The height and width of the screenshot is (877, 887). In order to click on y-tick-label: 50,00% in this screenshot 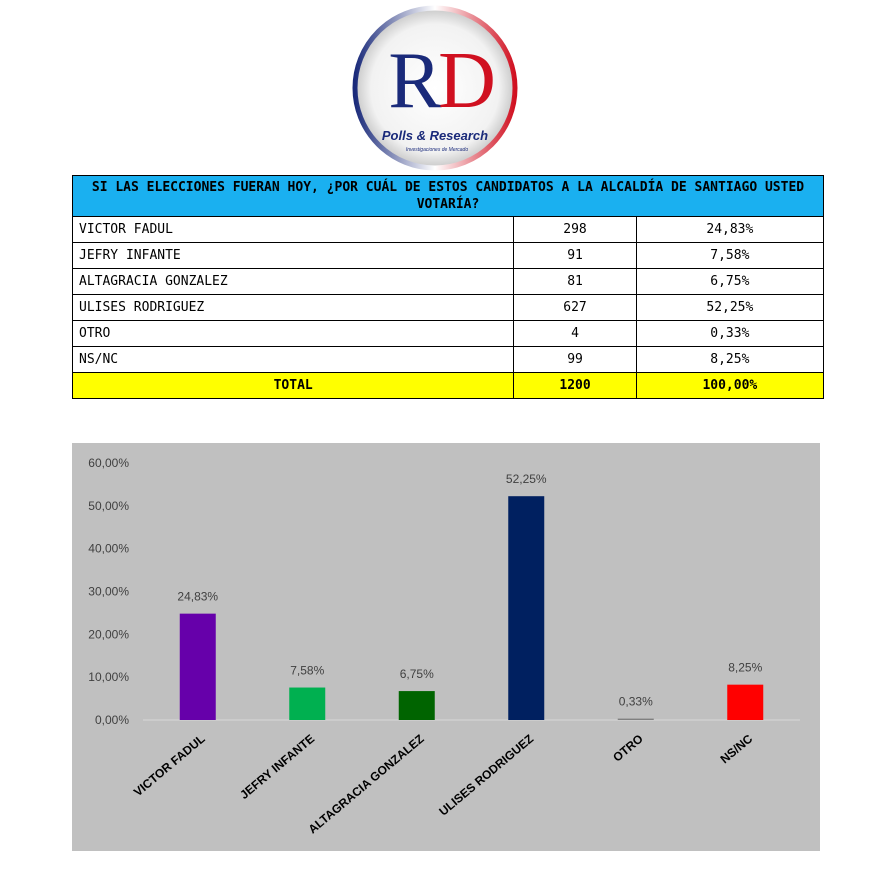, I will do `click(108, 506)`.